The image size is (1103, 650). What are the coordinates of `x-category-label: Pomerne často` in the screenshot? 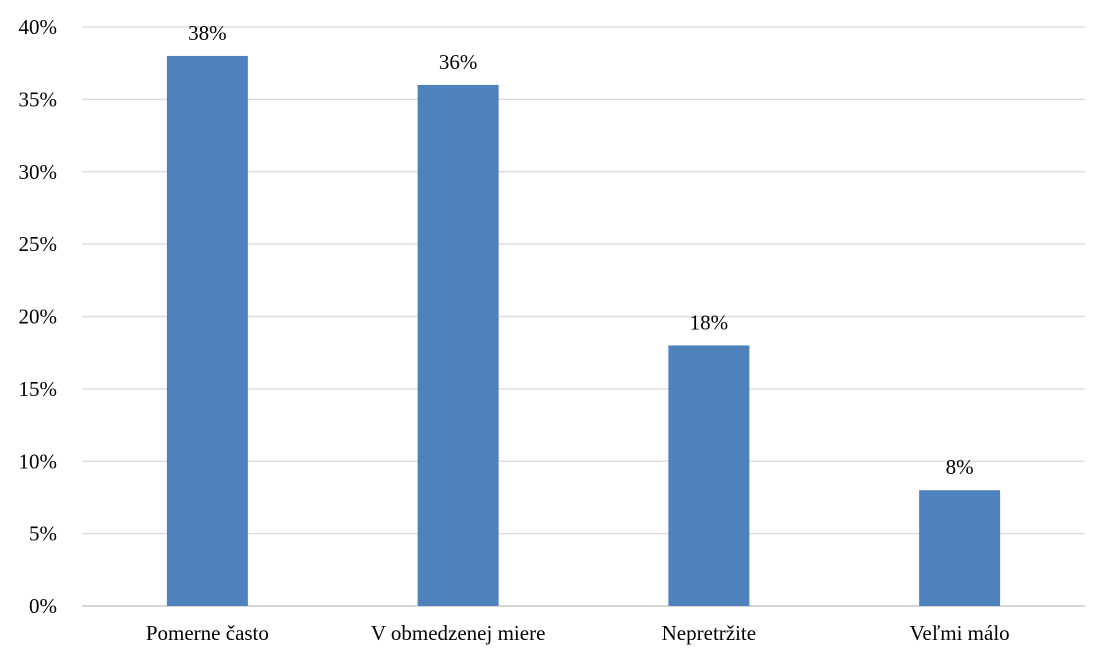 It's located at (207, 633).